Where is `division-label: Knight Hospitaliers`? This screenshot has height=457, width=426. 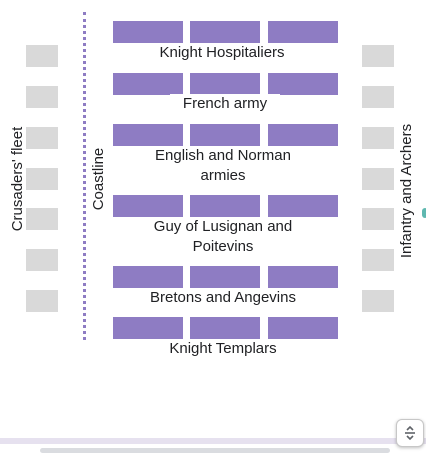
division-label: Knight Hospitaliers is located at coordinates (222, 53).